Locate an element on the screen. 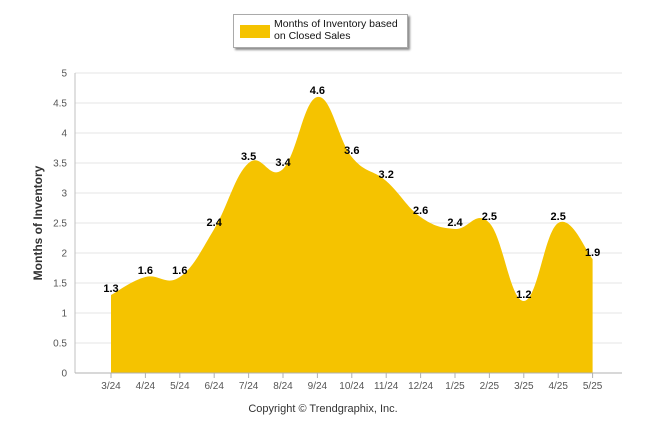 The height and width of the screenshot is (434, 646). data-label: 3.6 is located at coordinates (351, 151).